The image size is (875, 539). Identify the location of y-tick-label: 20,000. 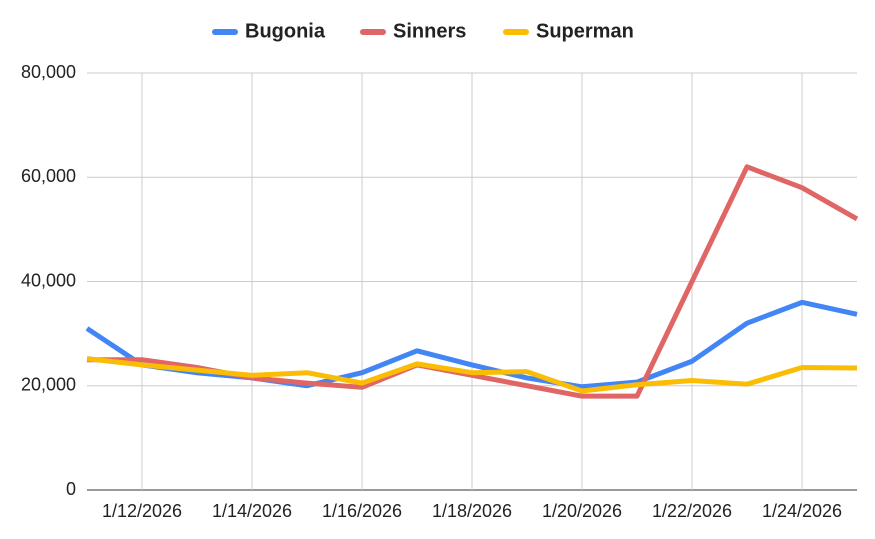
(48, 385).